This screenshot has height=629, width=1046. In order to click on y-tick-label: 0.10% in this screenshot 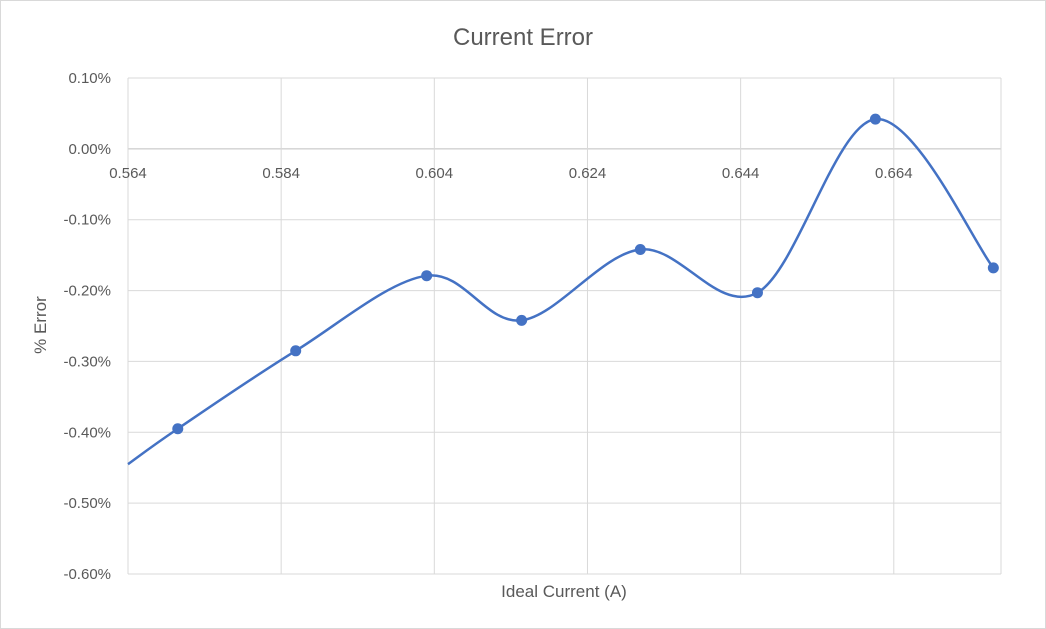, I will do `click(89, 78)`.